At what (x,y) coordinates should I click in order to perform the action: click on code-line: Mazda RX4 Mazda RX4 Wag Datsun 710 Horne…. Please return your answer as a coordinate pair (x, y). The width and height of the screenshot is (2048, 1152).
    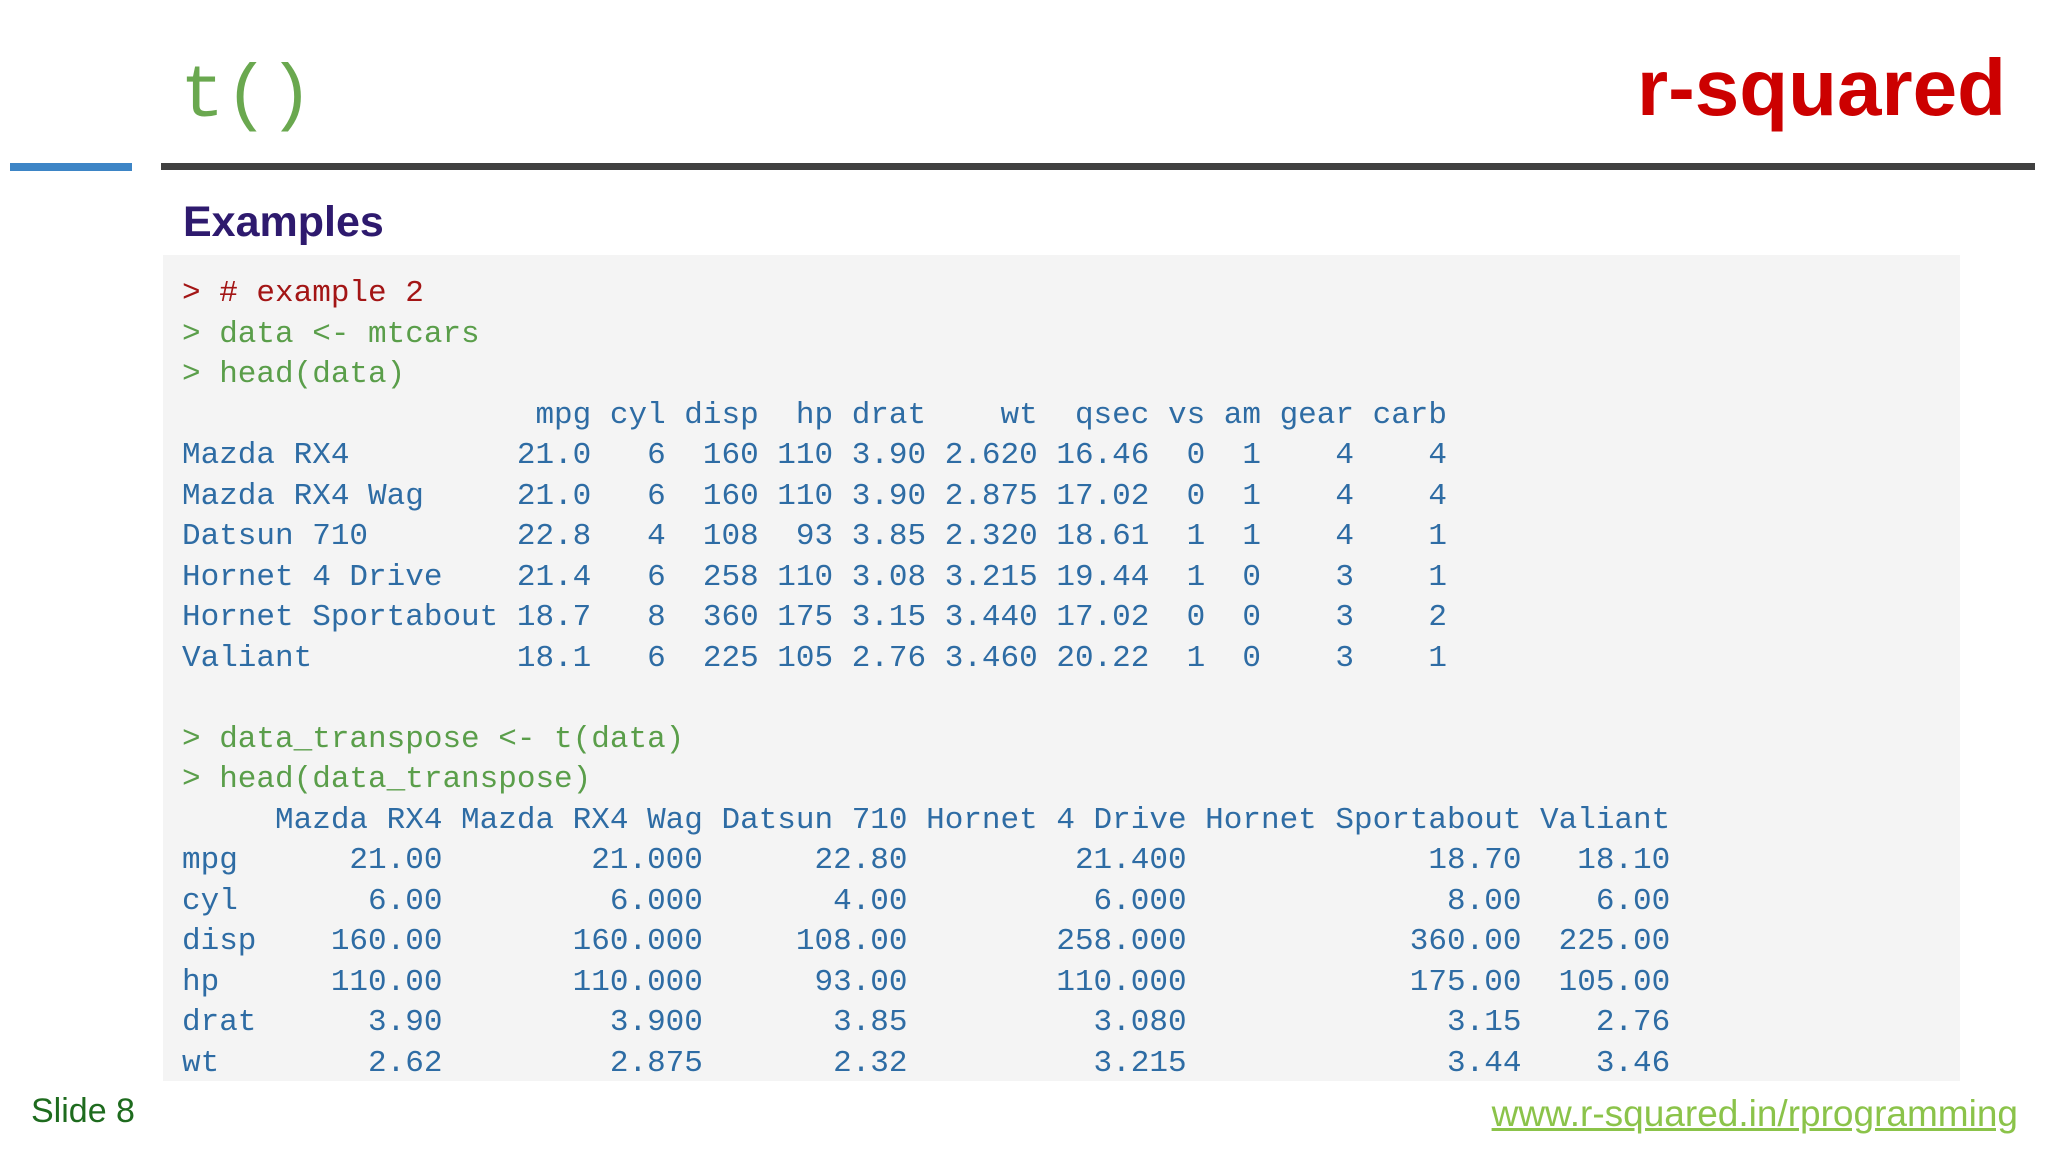
    Looking at the image, I should click on (926, 820).